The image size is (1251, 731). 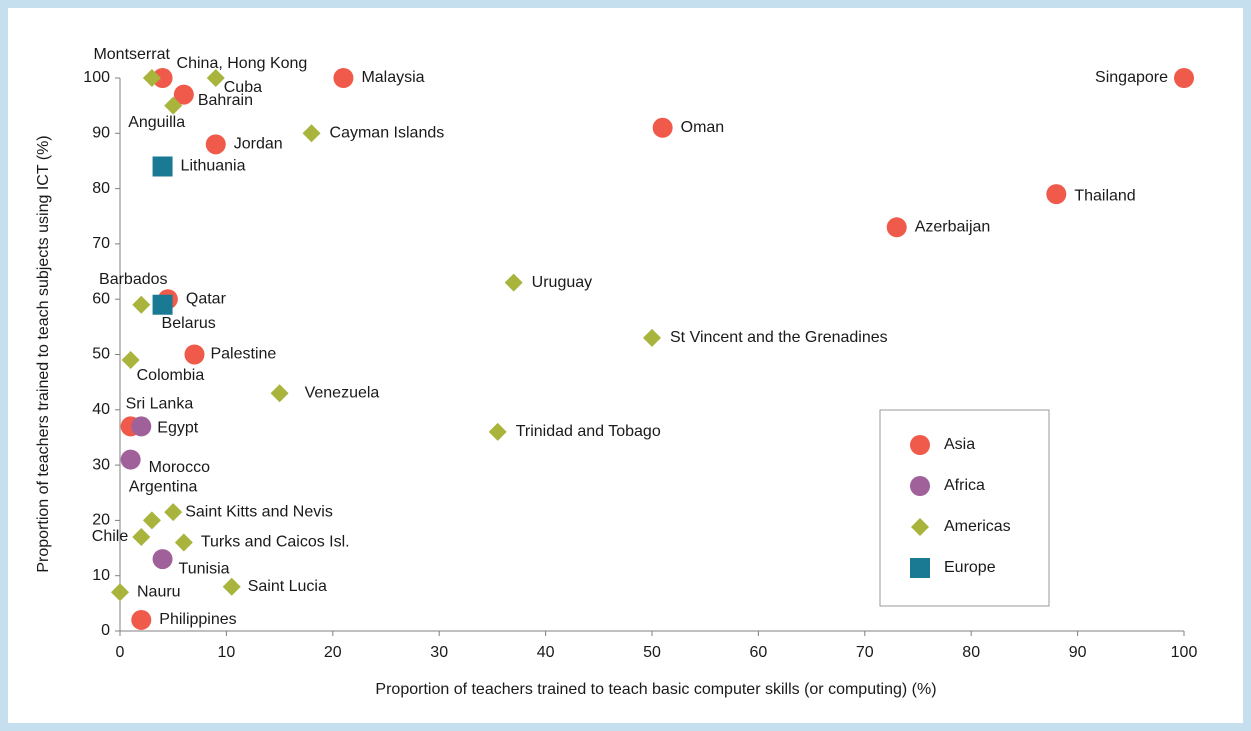 I want to click on point-label: Uruguay, so click(x=562, y=282).